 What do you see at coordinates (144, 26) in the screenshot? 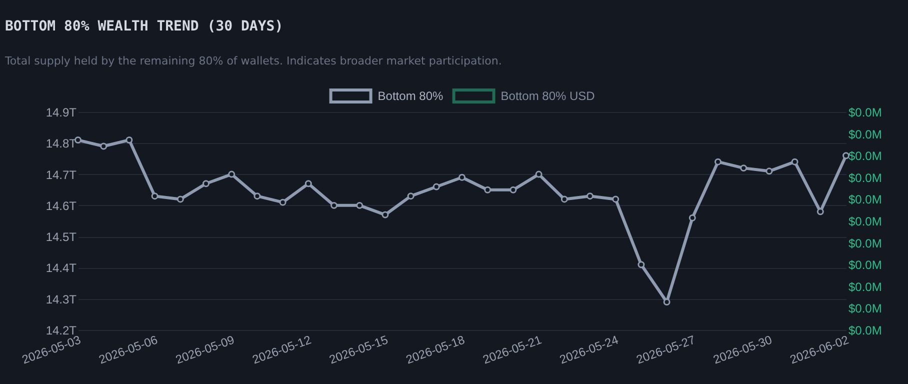
I see `chart-title: BOTTOM 80% WEALTH TREND (30 DAYS)` at bounding box center [144, 26].